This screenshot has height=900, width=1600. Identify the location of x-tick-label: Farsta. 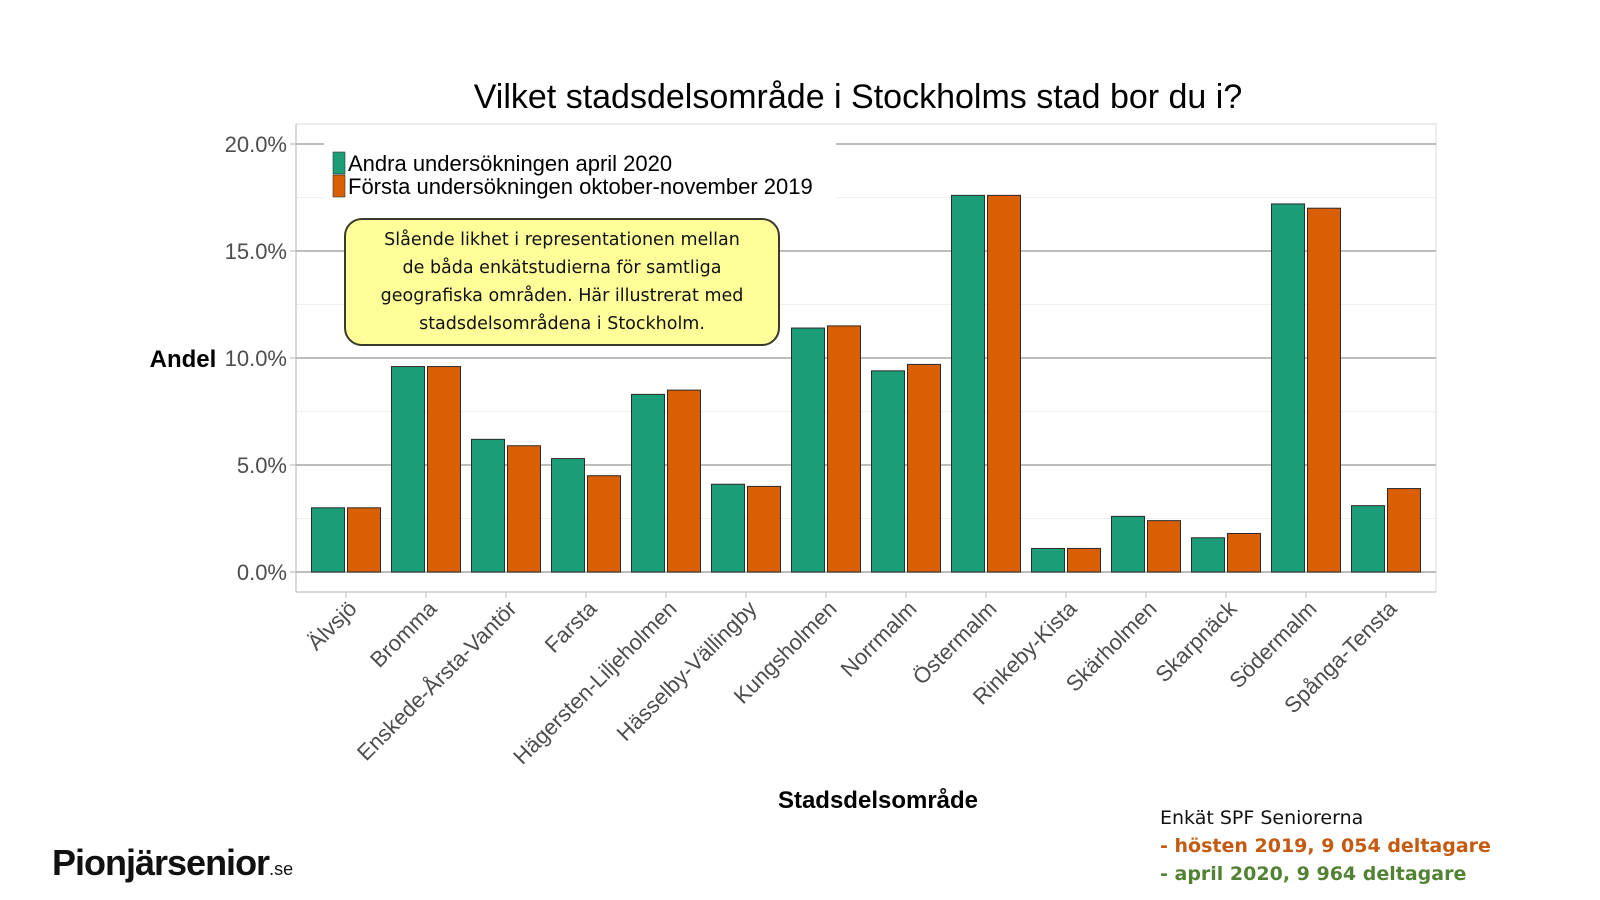
(571, 626).